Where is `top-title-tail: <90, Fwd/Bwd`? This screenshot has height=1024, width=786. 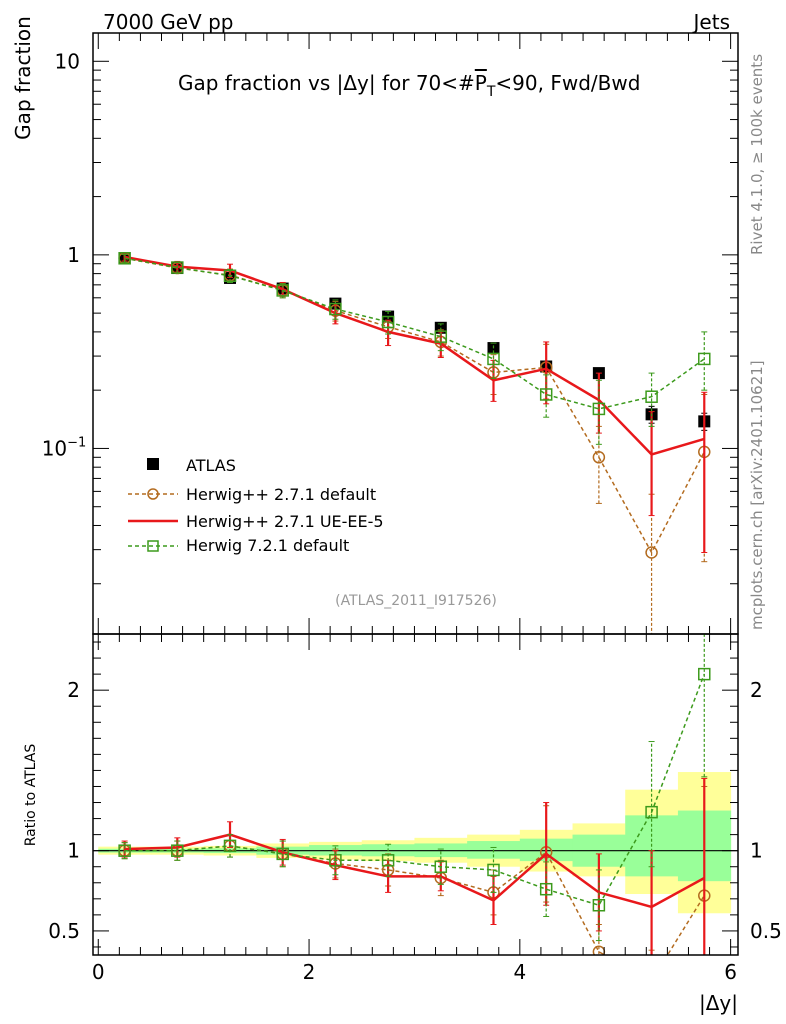 top-title-tail: <90, Fwd/Bwd is located at coordinates (567, 83).